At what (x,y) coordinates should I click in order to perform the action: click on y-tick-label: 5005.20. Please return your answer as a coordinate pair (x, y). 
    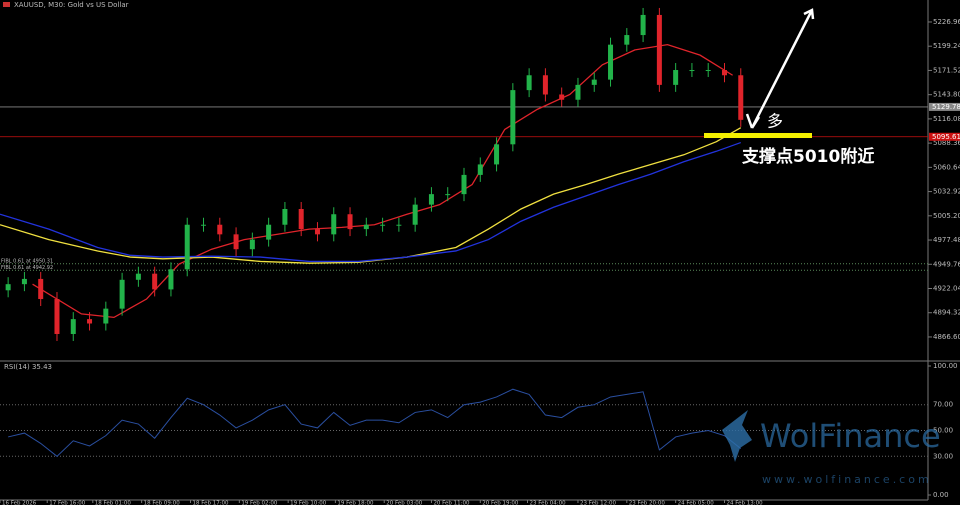
    Looking at the image, I should click on (946, 216).